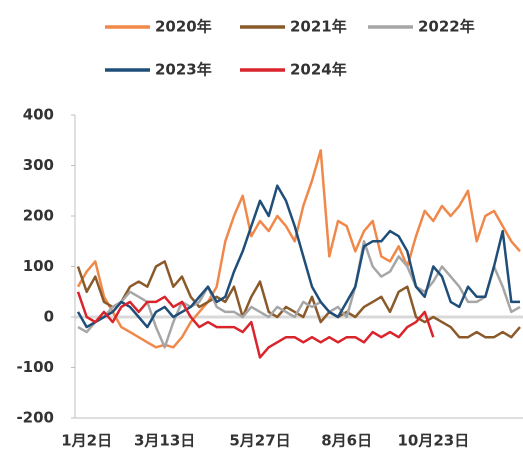 This screenshot has height=460, width=523. Describe the element at coordinates (38, 216) in the screenshot. I see `y-tick-label: 200` at that location.